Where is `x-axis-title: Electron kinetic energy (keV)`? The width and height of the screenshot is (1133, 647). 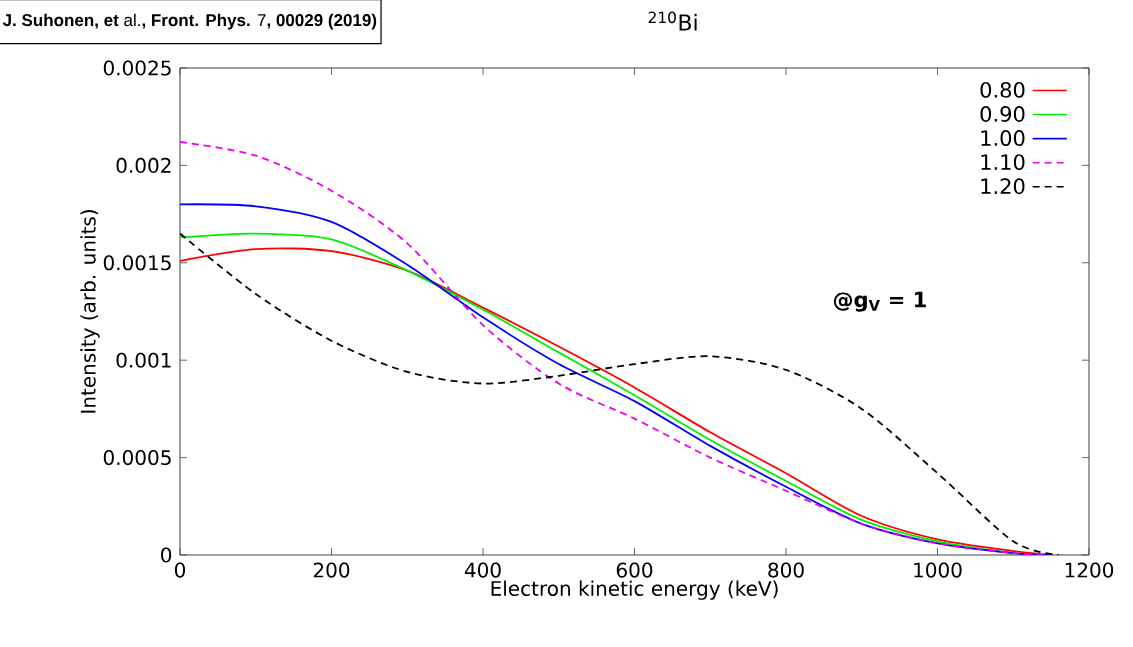
x-axis-title: Electron kinetic energy (keV) is located at coordinates (634, 590).